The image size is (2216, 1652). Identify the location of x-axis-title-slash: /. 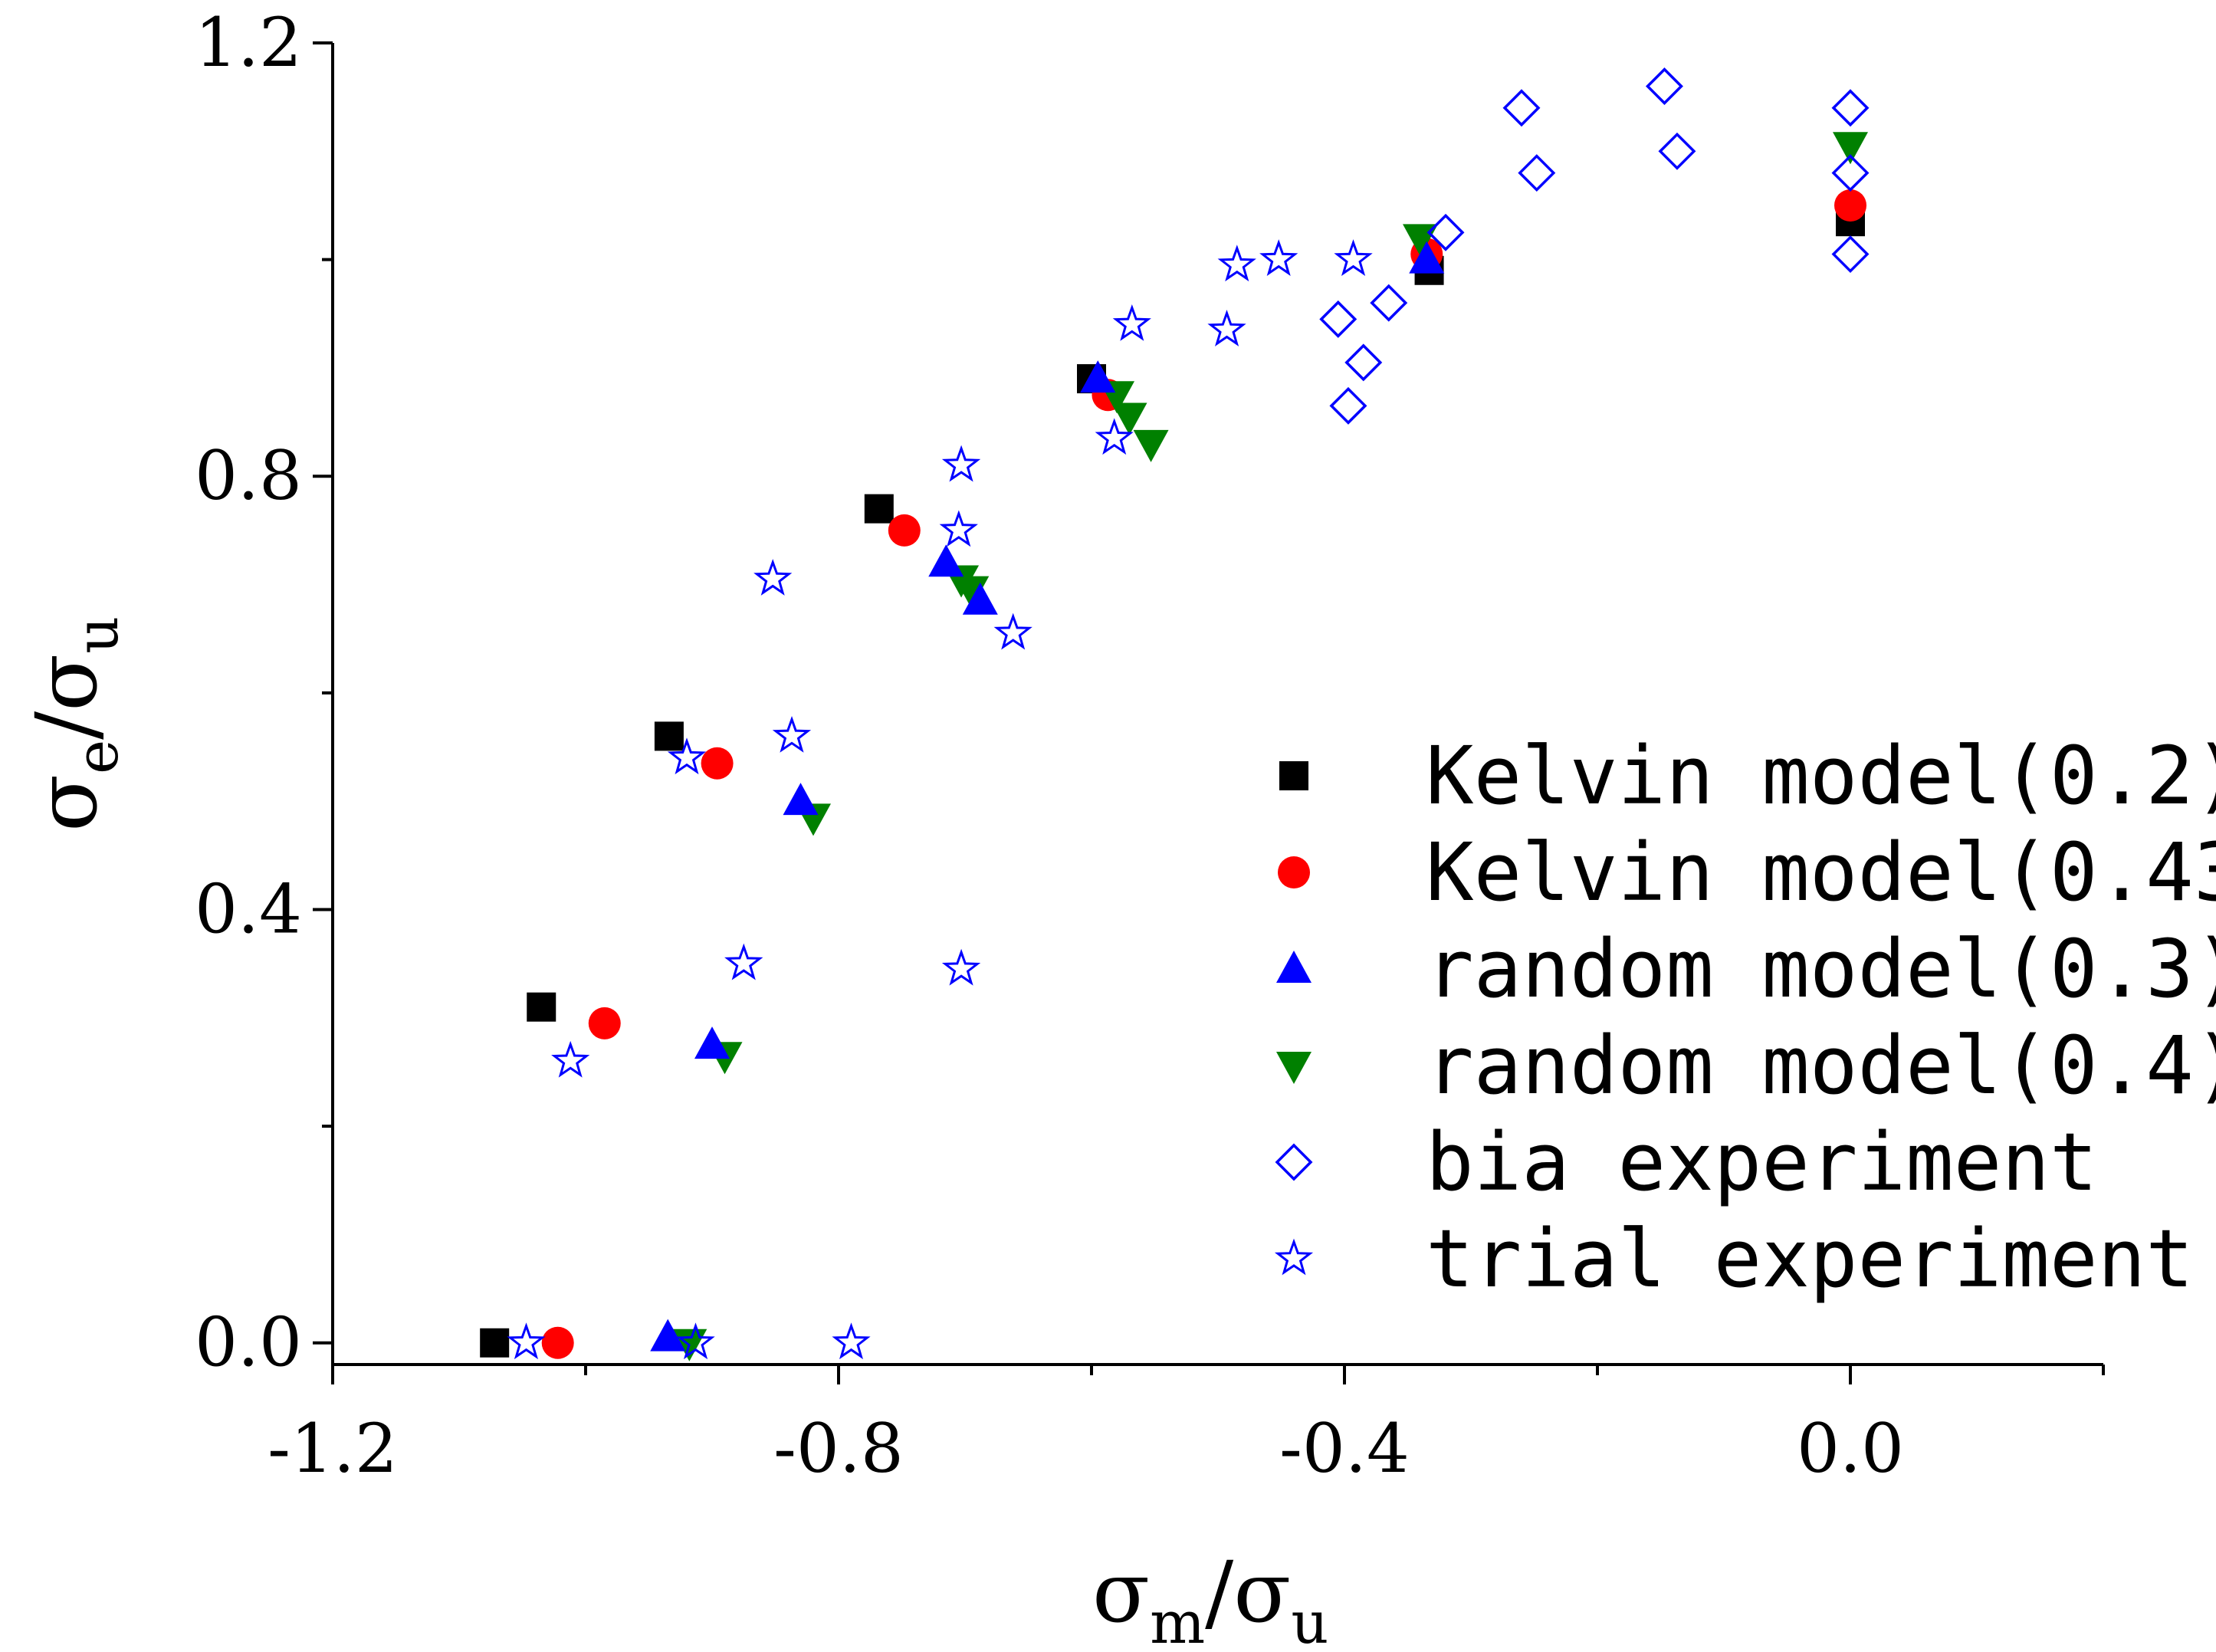
(1219, 1592).